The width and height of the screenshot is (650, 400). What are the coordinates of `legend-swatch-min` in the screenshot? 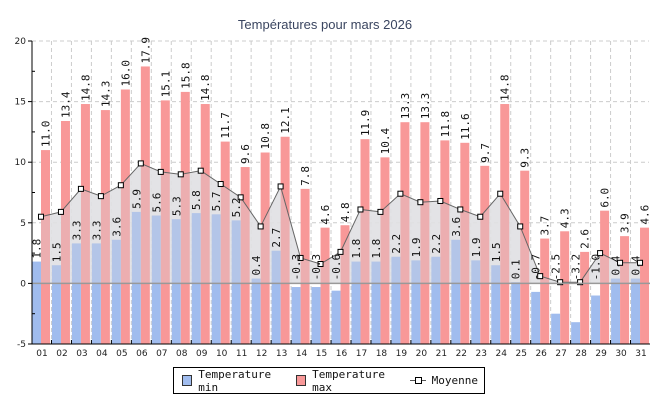 It's located at (187, 380).